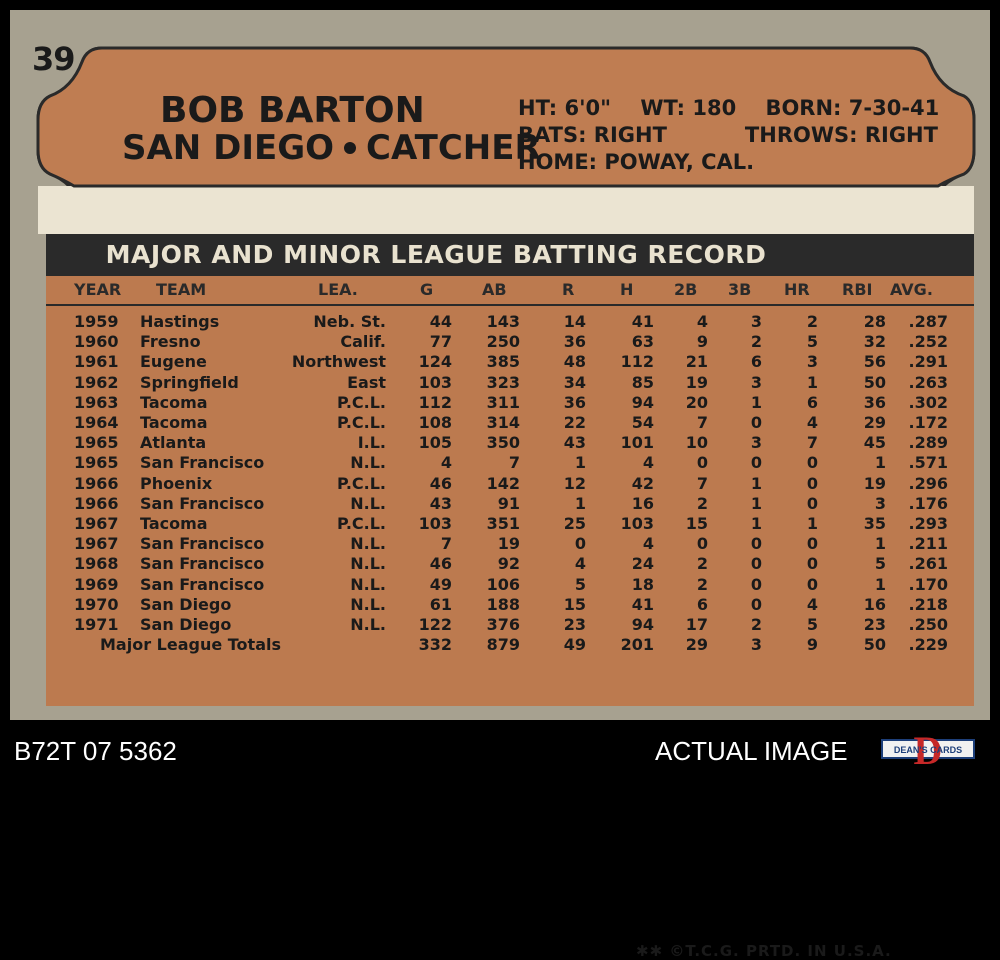  I want to click on cell-ab: 188, so click(503, 604).